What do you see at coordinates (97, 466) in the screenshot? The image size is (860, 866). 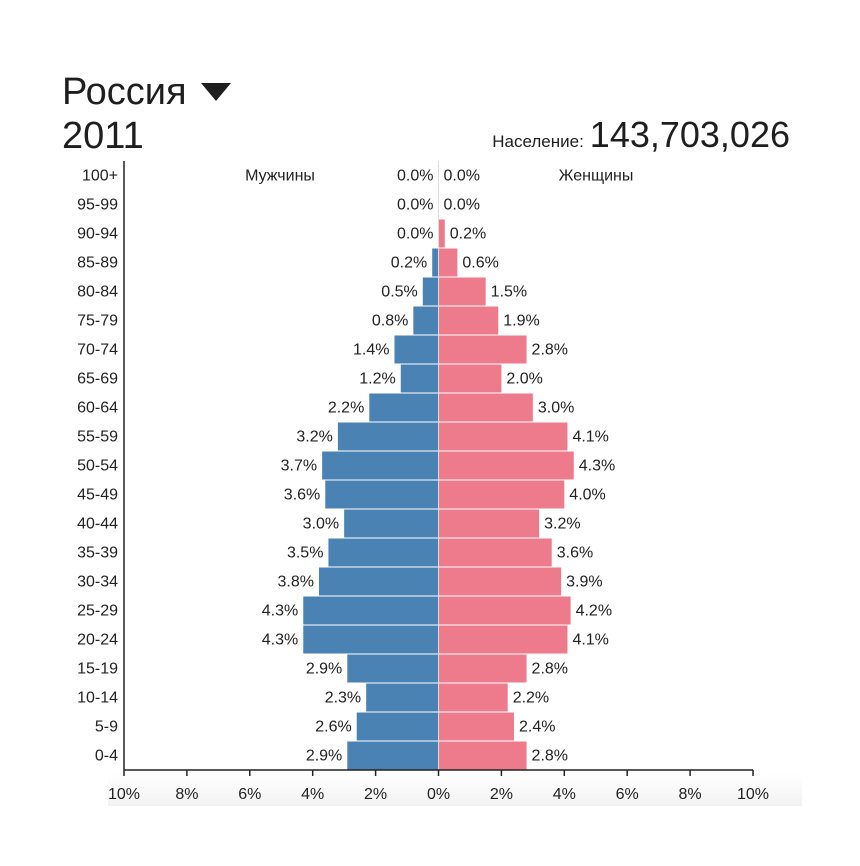 I see `age-group-label: 50-54` at bounding box center [97, 466].